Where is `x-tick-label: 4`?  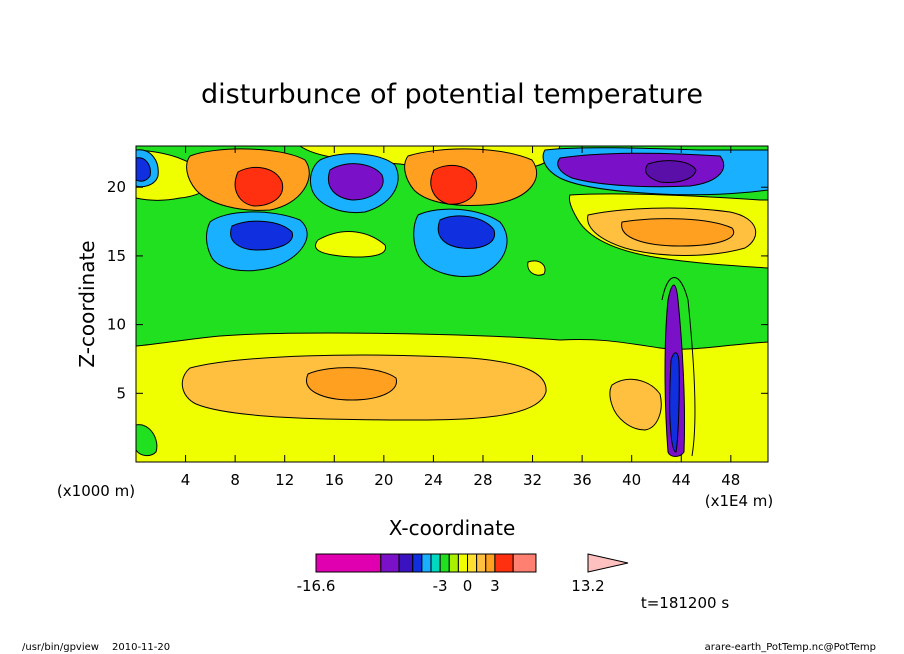 x-tick-label: 4 is located at coordinates (186, 480).